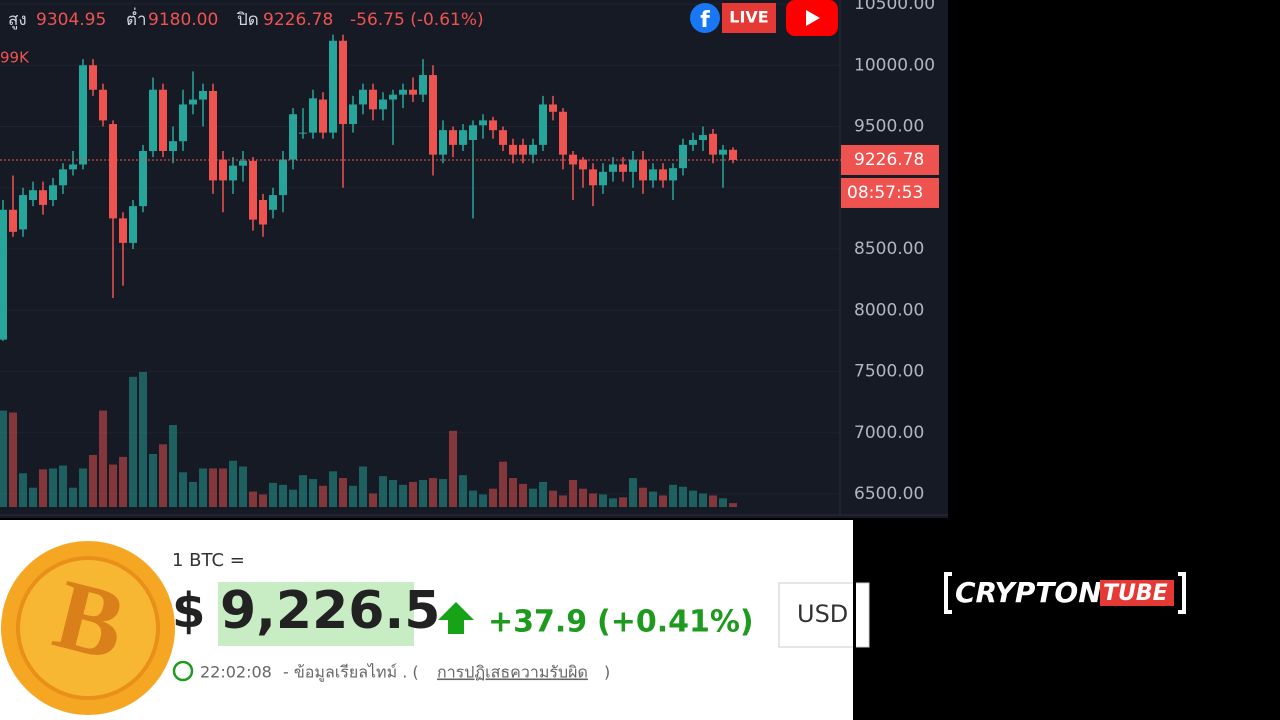  I want to click on live-badge, so click(749, 18).